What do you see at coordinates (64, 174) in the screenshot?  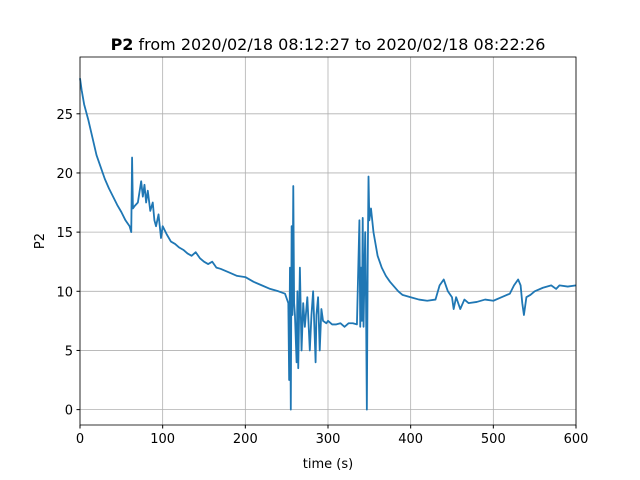 I see `y-tick-label: 20` at bounding box center [64, 174].